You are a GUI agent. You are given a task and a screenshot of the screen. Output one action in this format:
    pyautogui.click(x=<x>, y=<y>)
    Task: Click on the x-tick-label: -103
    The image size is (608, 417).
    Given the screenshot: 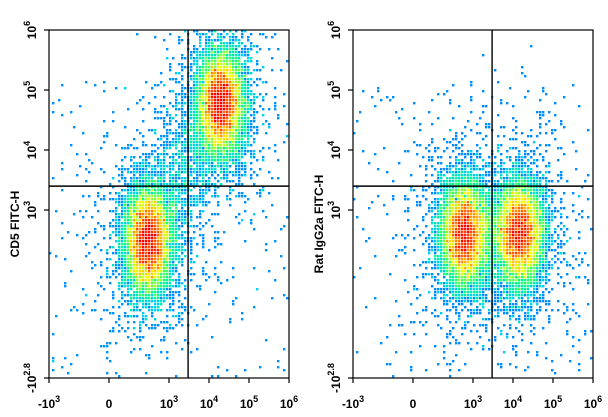 What is the action you would take?
    pyautogui.click(x=49, y=402)
    